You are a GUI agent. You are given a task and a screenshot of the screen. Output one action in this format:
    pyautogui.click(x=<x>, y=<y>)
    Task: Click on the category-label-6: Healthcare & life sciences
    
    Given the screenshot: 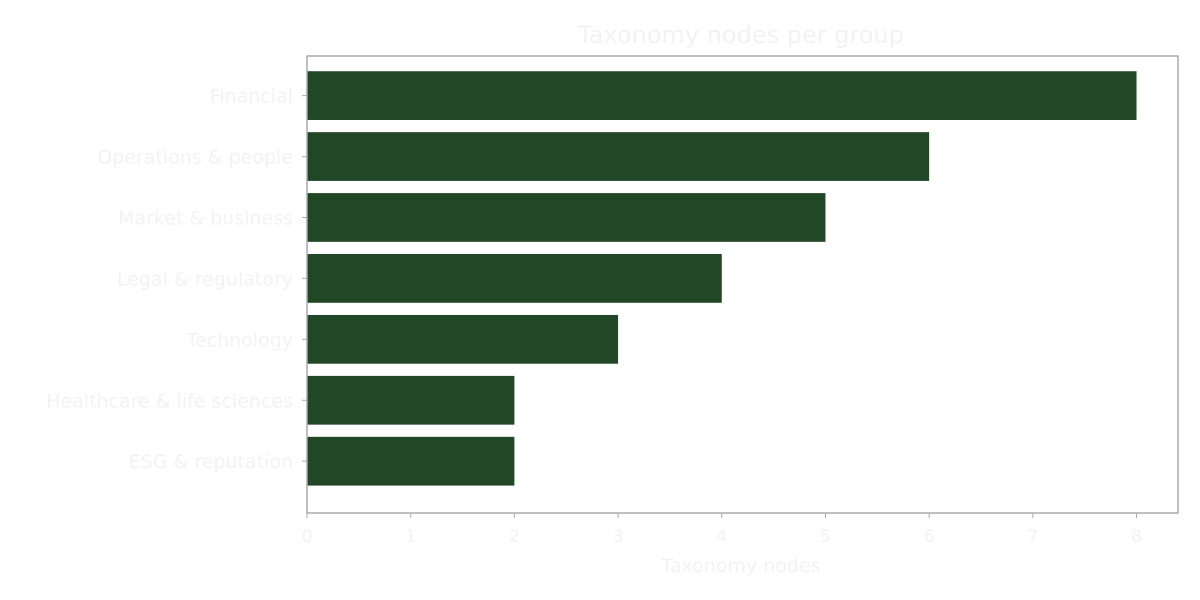 What is the action you would take?
    pyautogui.click(x=169, y=401)
    